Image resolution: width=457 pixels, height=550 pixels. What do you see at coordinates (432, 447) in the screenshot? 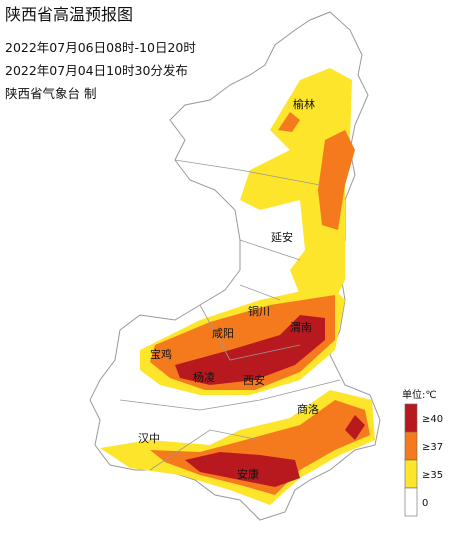
I see `legend-label: ≥37` at bounding box center [432, 447].